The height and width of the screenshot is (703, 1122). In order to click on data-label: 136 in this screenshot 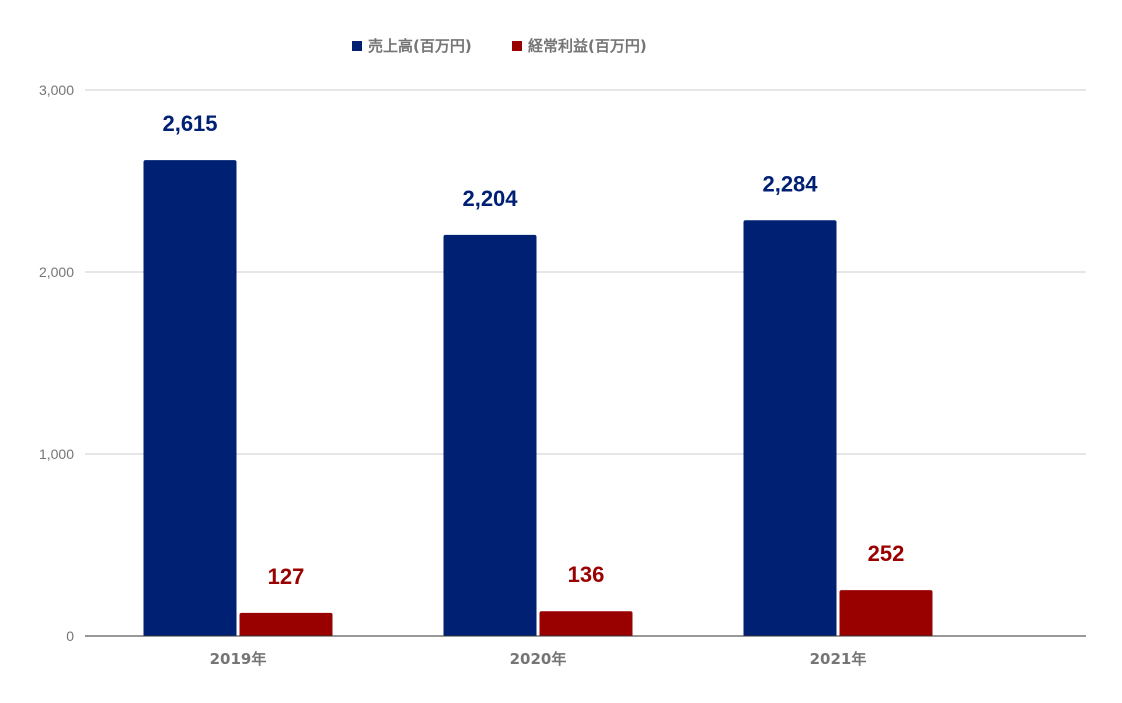, I will do `click(586, 574)`.